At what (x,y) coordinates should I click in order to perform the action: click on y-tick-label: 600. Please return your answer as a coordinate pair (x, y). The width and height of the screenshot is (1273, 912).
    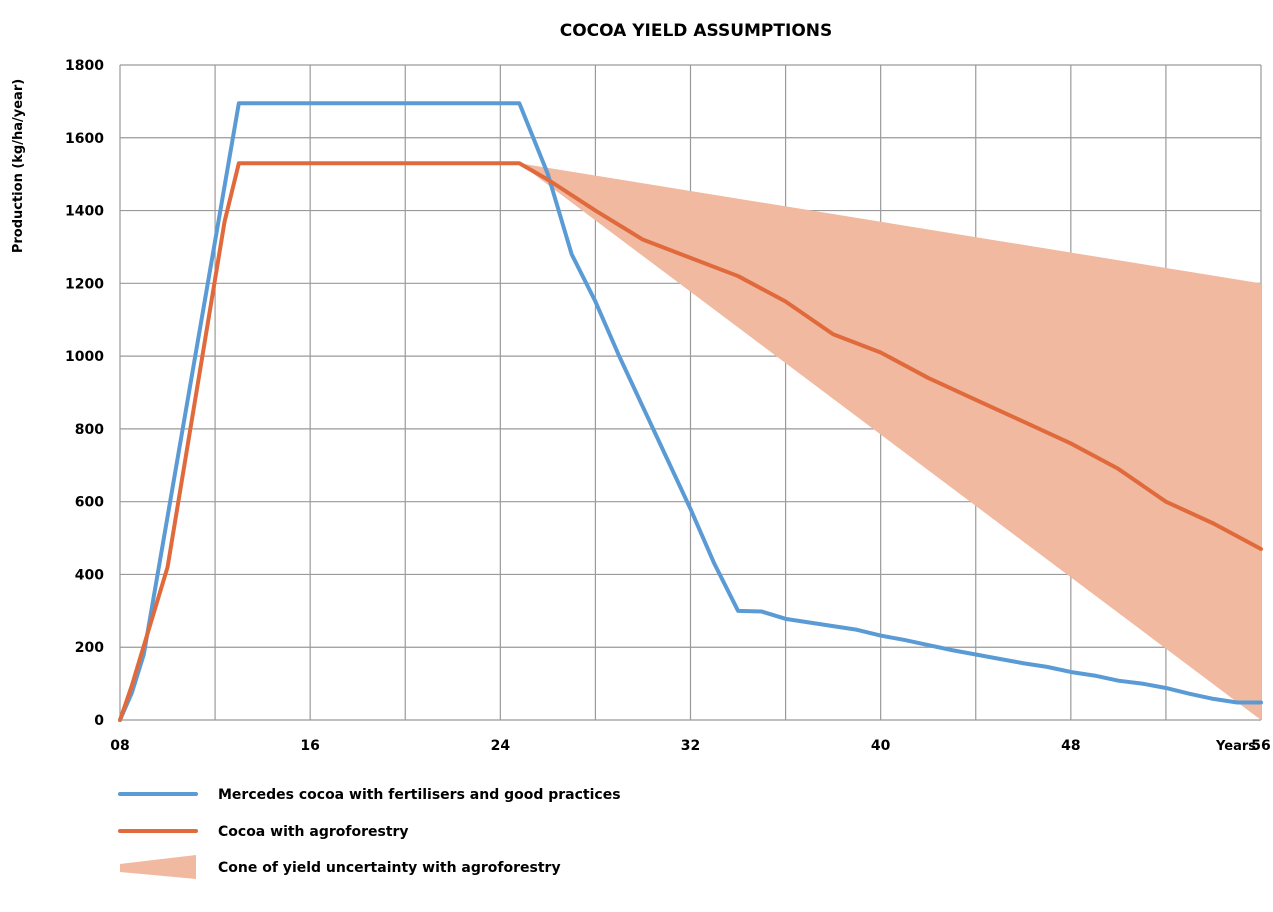
    Looking at the image, I should click on (89, 503).